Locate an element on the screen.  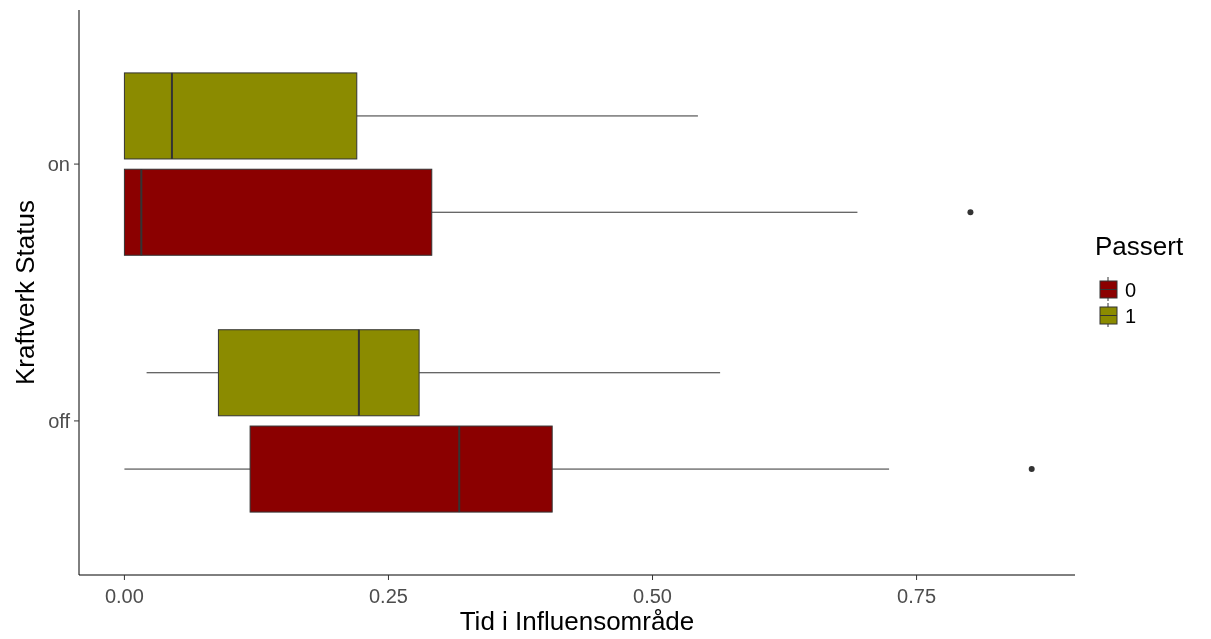
x-tick-label: 0.25 is located at coordinates (388, 596).